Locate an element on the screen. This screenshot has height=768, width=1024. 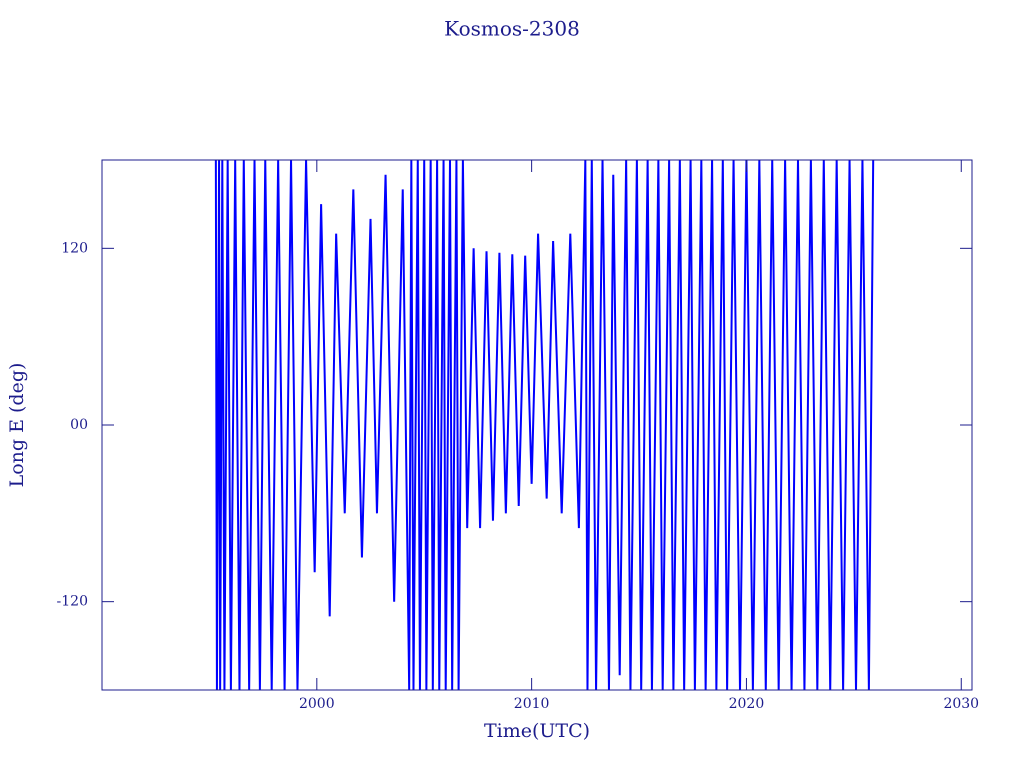
x-axis-label: Time(UTC) is located at coordinates (537, 731).